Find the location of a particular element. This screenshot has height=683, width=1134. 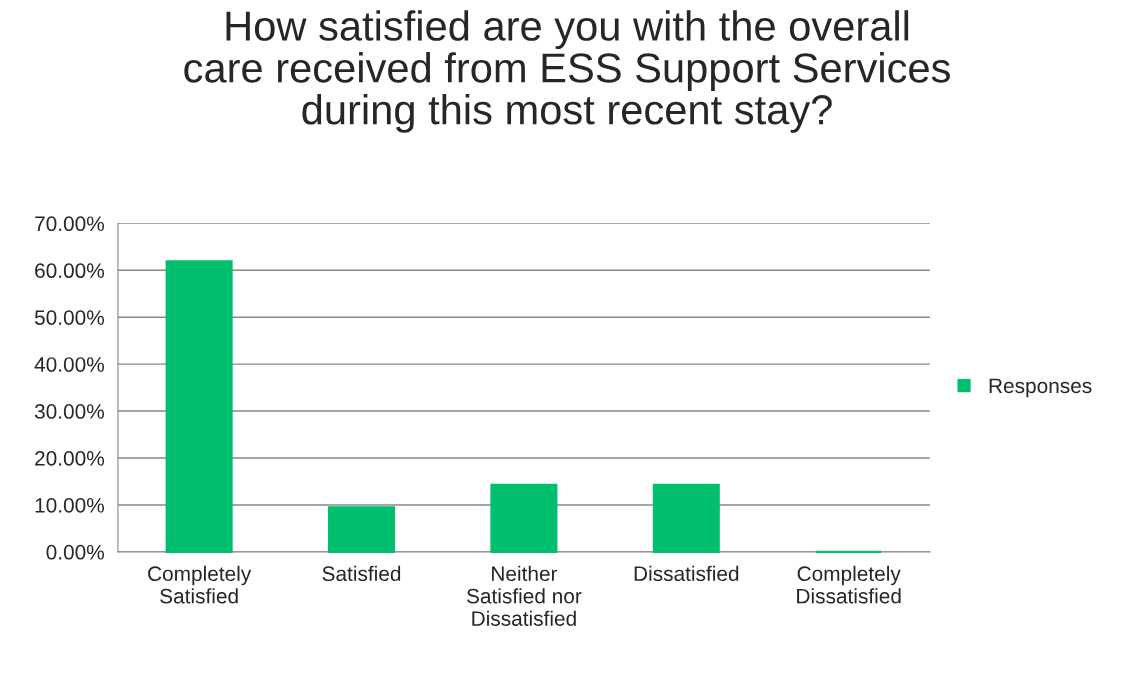

x-tick-label: Satisfied is located at coordinates (361, 573).